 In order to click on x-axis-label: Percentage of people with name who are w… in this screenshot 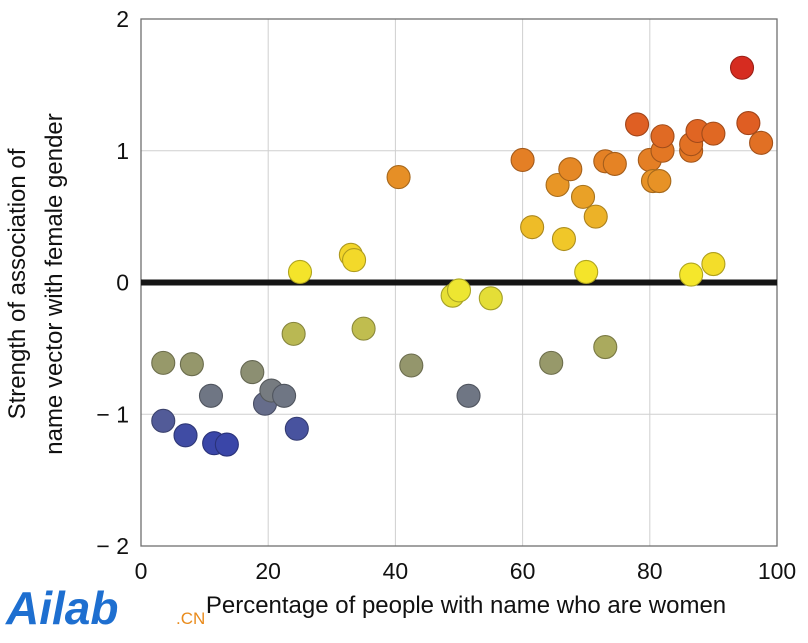, I will do `click(466, 605)`.